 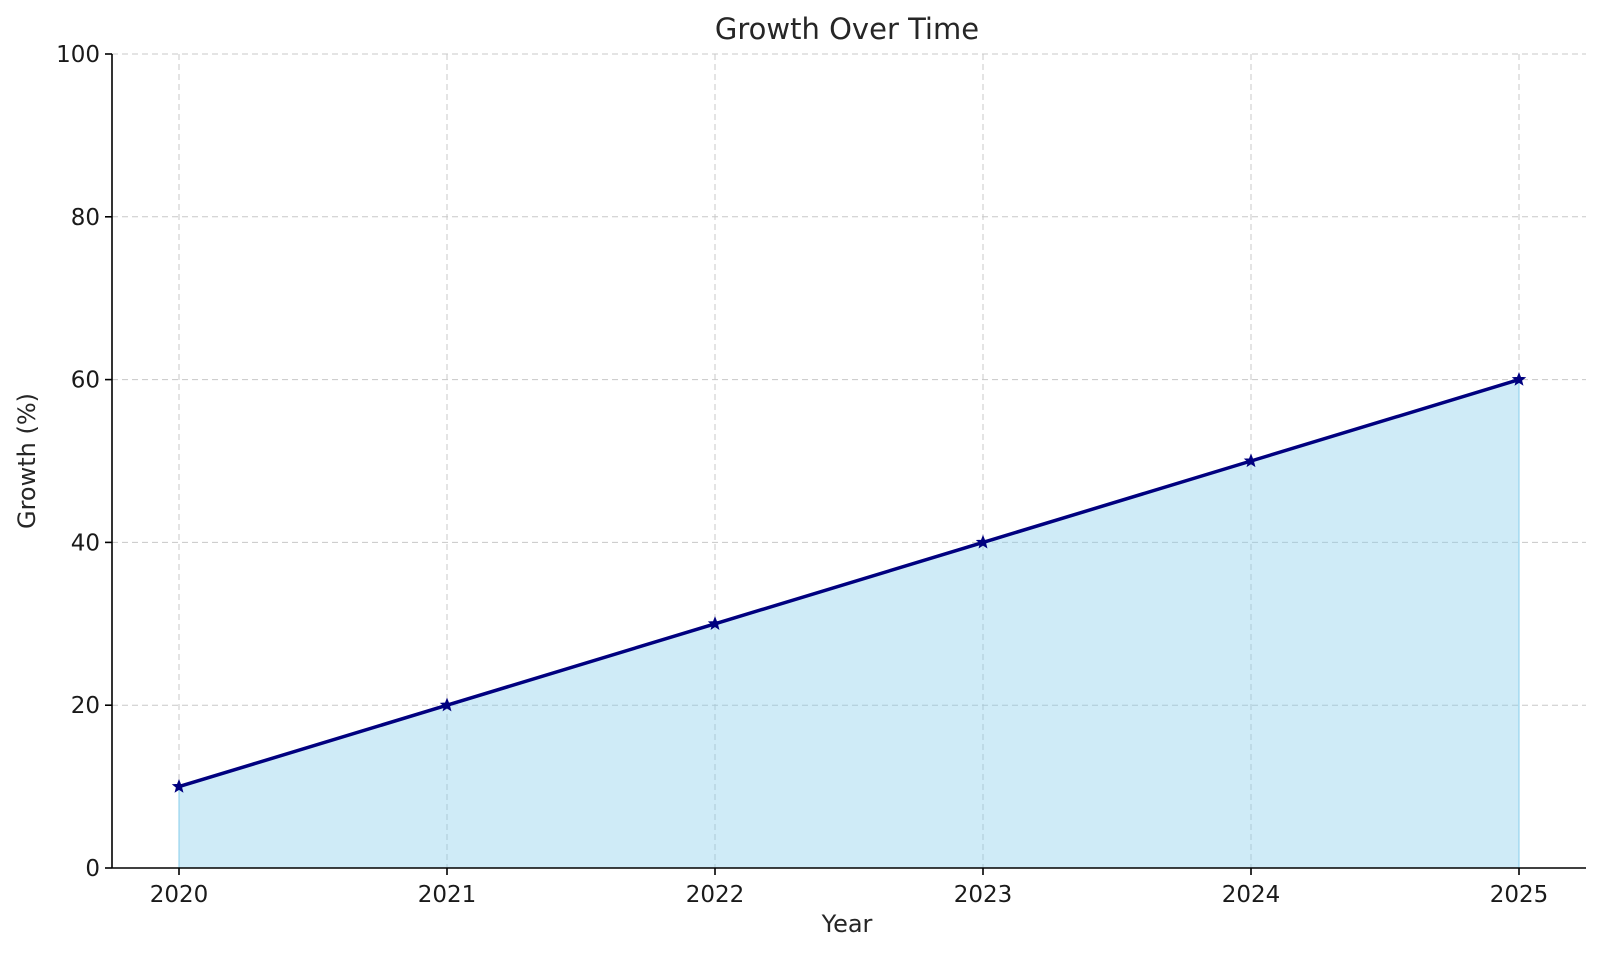 I want to click on y-tick-label: 0, so click(x=92, y=869).